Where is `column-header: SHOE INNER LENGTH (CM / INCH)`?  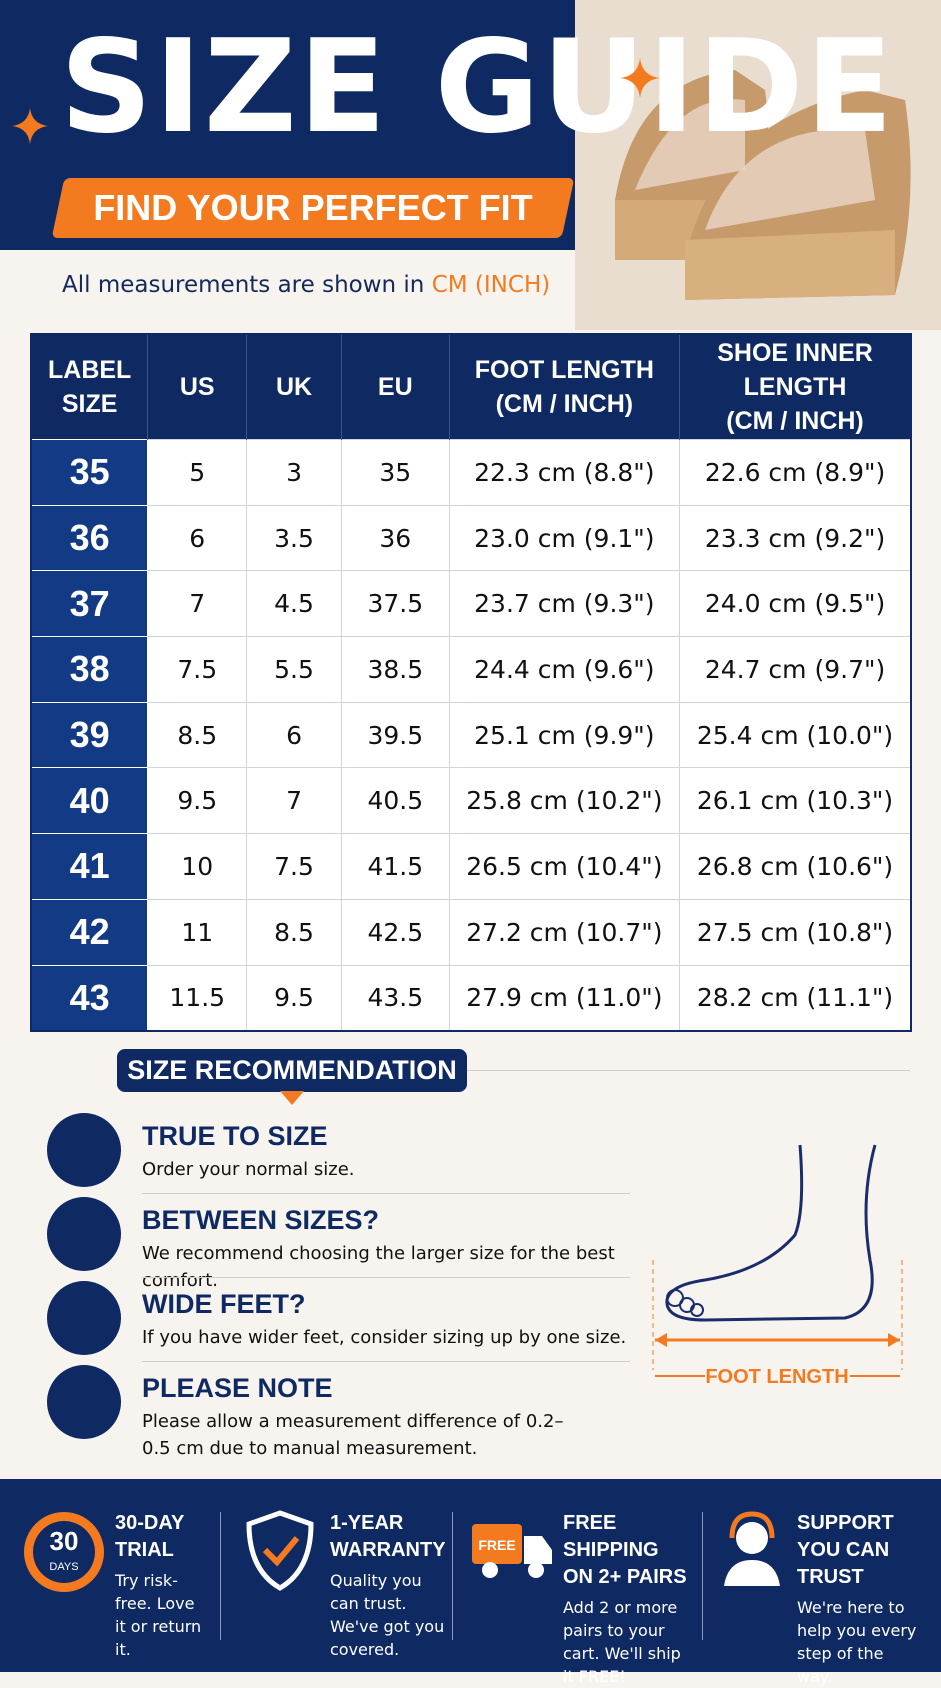 column-header: SHOE INNER LENGTH (CM / INCH) is located at coordinates (795, 387).